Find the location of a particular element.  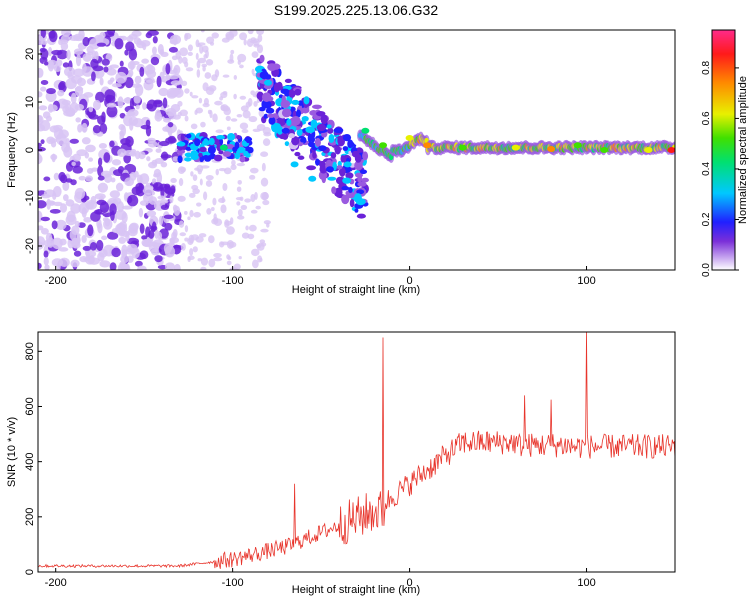

spectrogram-y-label: Frequency (Hz) is located at coordinates (12, 150).